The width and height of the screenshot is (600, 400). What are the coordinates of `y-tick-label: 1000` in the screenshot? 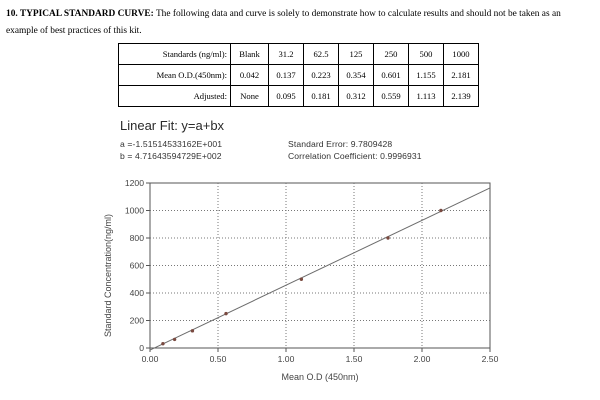 It's located at (134, 211).